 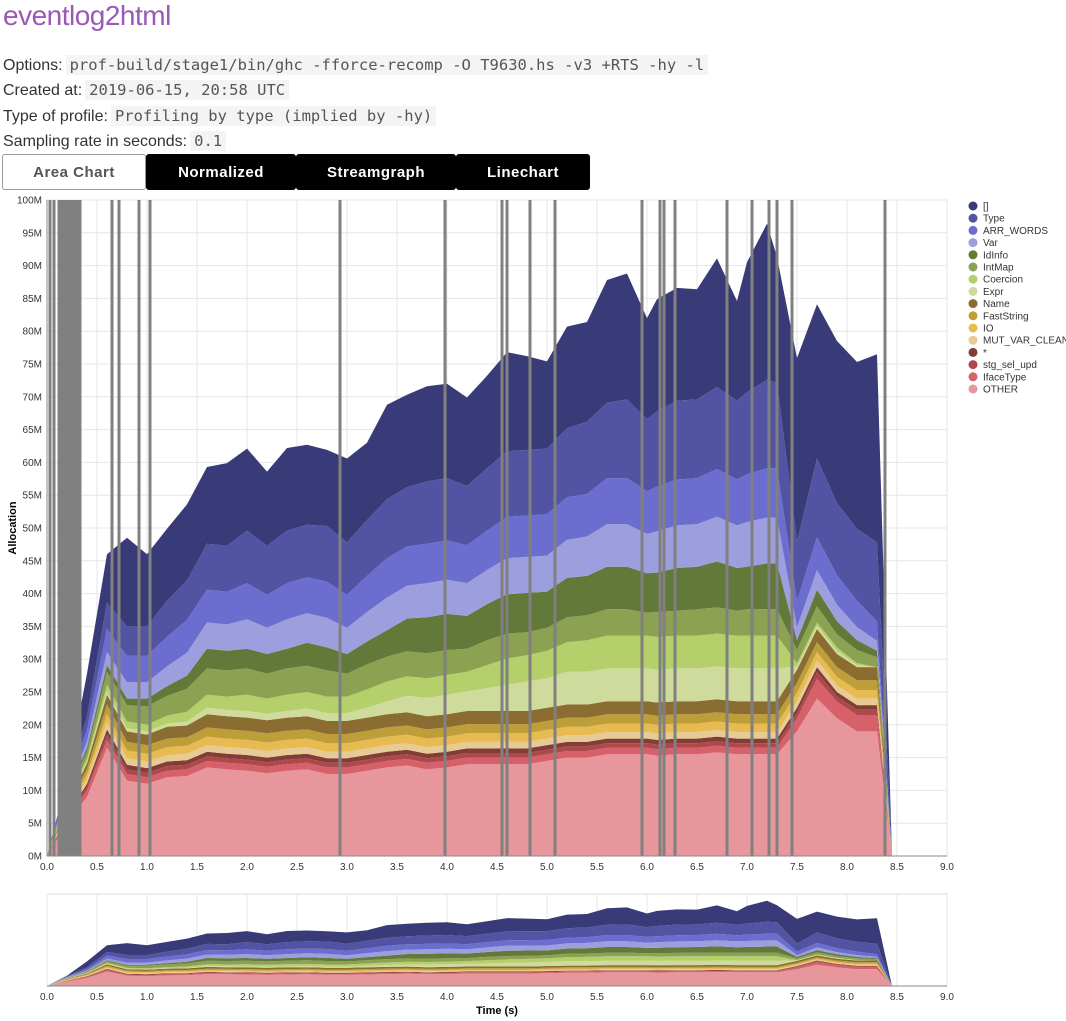 What do you see at coordinates (33, 65) in the screenshot?
I see `options-label: Options:` at bounding box center [33, 65].